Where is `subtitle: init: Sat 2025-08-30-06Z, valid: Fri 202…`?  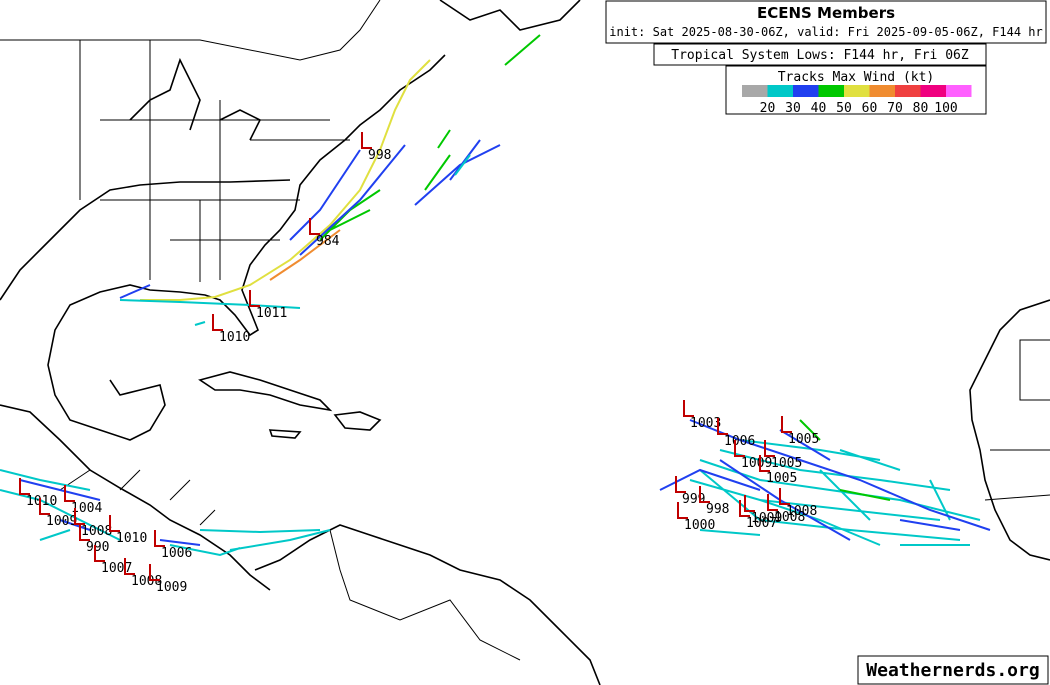 subtitle: init: Sat 2025-08-30-06Z, valid: Fri 202… is located at coordinates (825, 32).